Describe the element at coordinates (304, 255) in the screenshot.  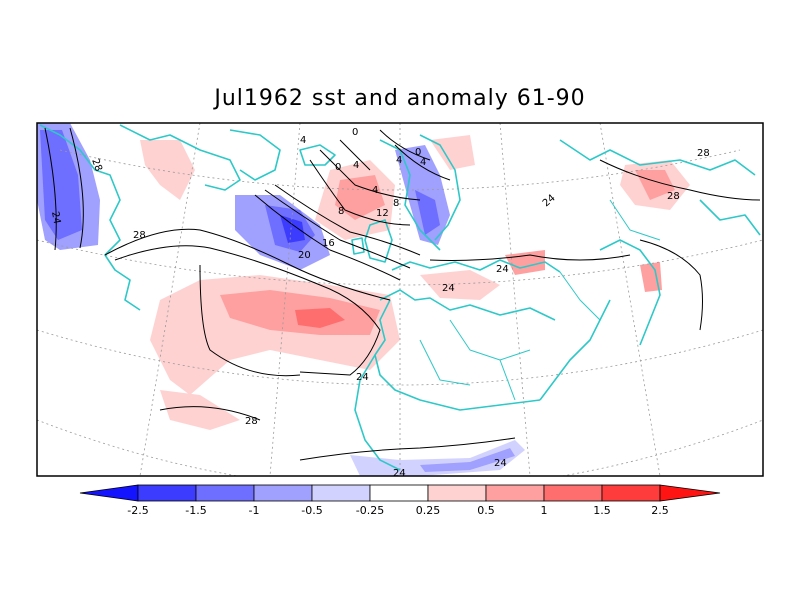
I see `contour-label: 20` at that location.